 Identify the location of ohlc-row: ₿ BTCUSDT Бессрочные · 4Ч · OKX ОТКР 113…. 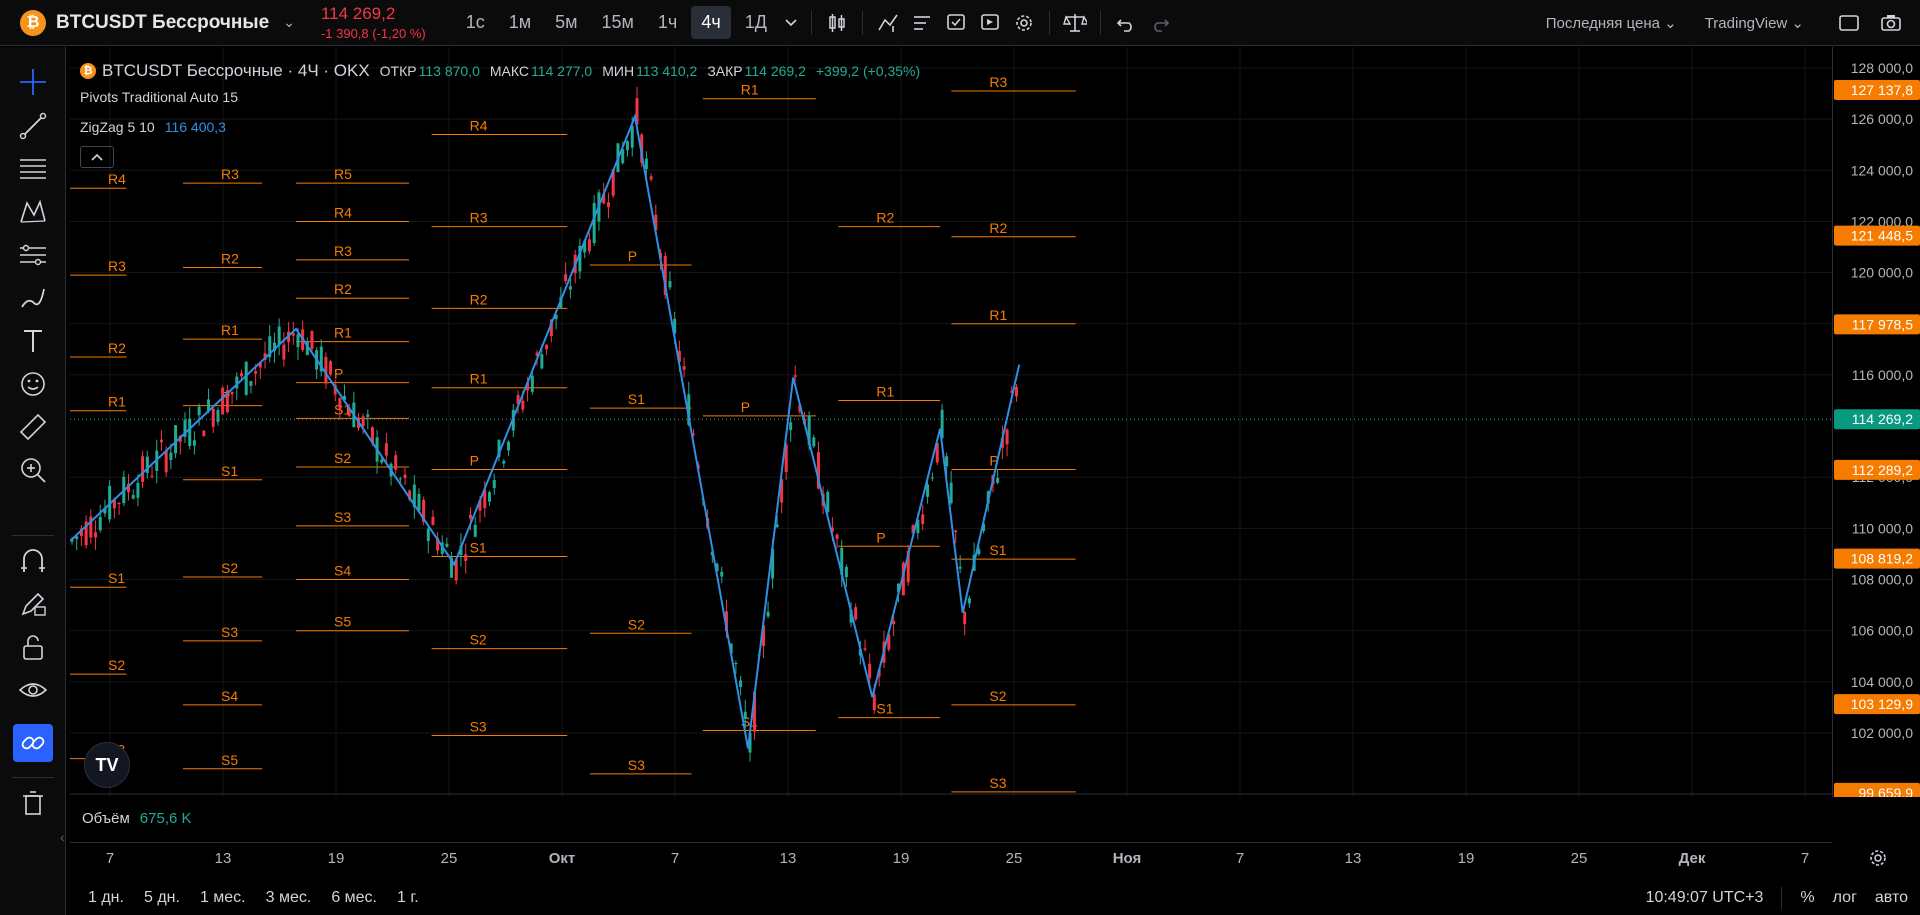
(505, 71).